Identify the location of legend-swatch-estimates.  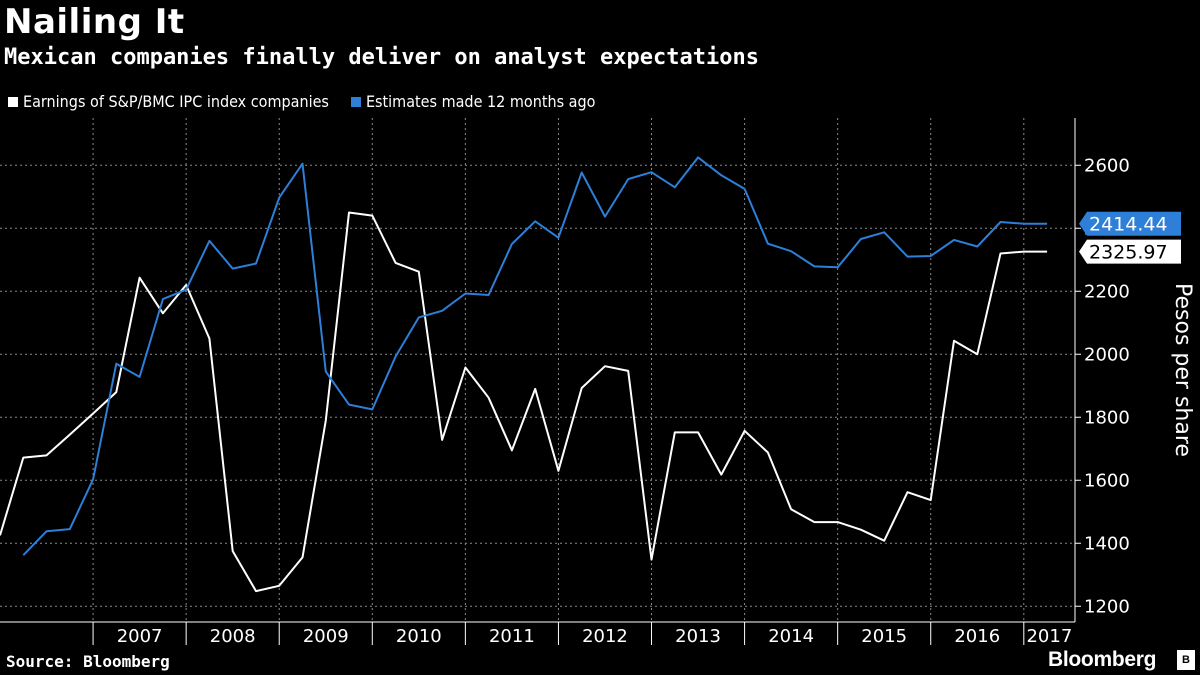
(355, 101).